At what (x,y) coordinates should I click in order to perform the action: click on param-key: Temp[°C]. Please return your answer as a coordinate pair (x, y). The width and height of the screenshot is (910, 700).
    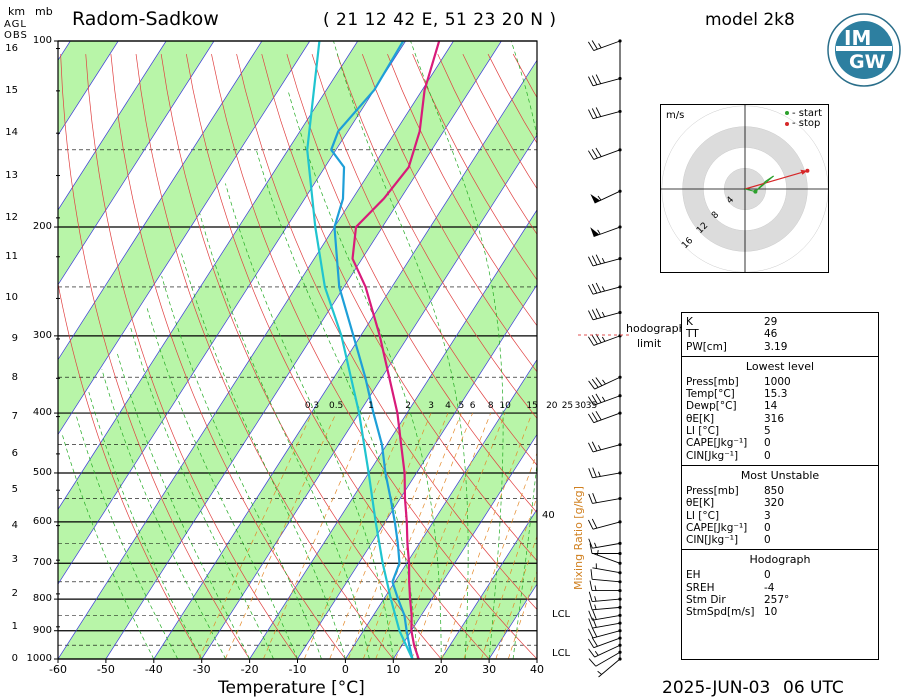
    Looking at the image, I should click on (710, 394).